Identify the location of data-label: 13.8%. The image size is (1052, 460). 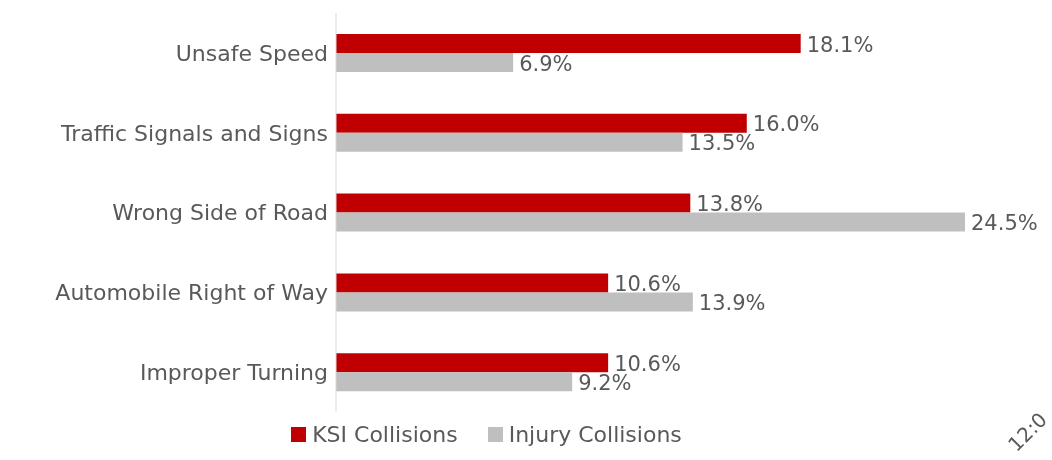
(730, 204).